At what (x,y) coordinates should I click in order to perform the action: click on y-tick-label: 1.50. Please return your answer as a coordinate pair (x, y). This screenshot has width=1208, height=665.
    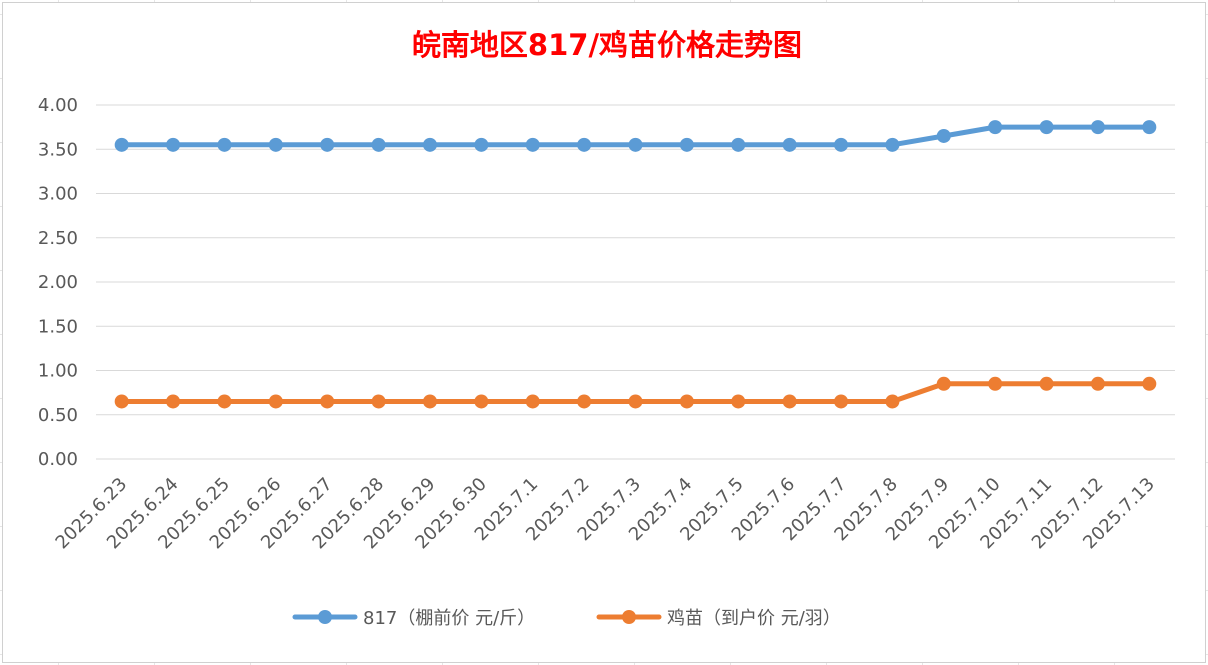
    Looking at the image, I should click on (58, 326).